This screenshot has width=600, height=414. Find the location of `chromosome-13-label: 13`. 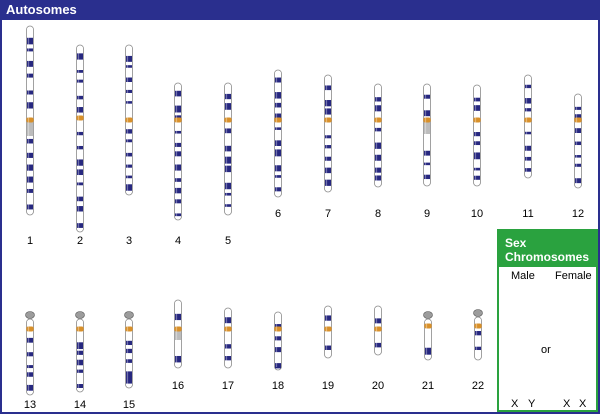

chromosome-13-label: 13 is located at coordinates (30, 405).